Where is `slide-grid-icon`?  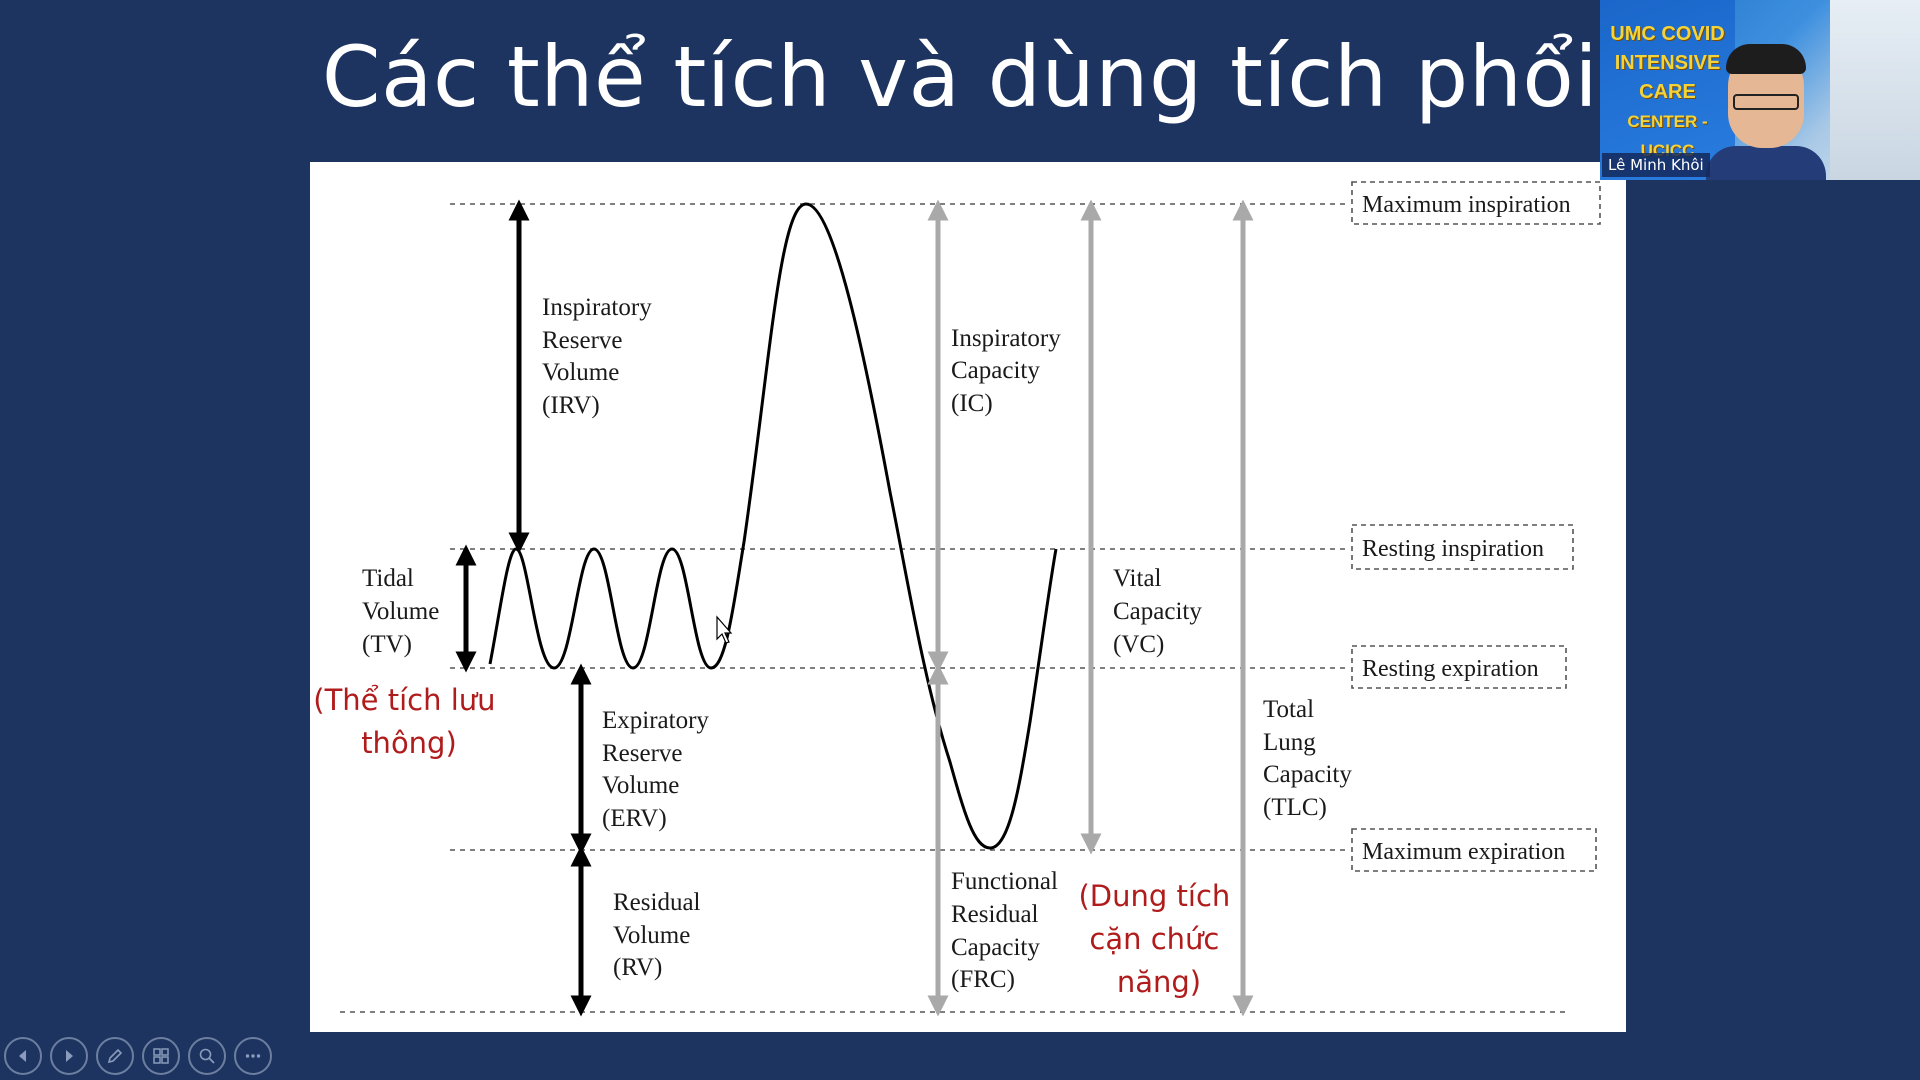 slide-grid-icon is located at coordinates (161, 1056).